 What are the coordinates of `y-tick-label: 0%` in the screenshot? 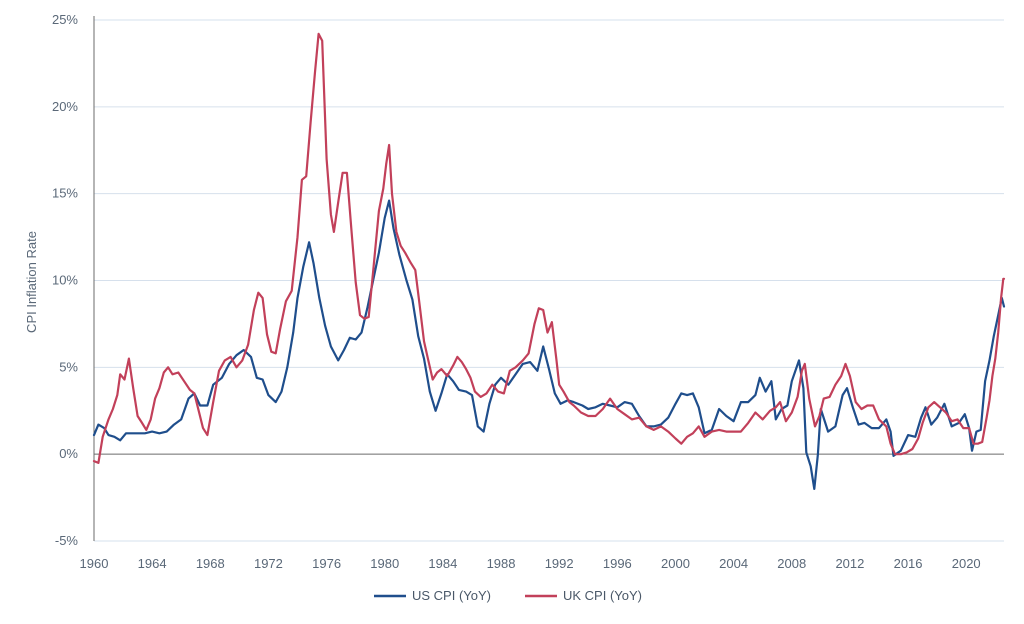 It's located at (68, 453).